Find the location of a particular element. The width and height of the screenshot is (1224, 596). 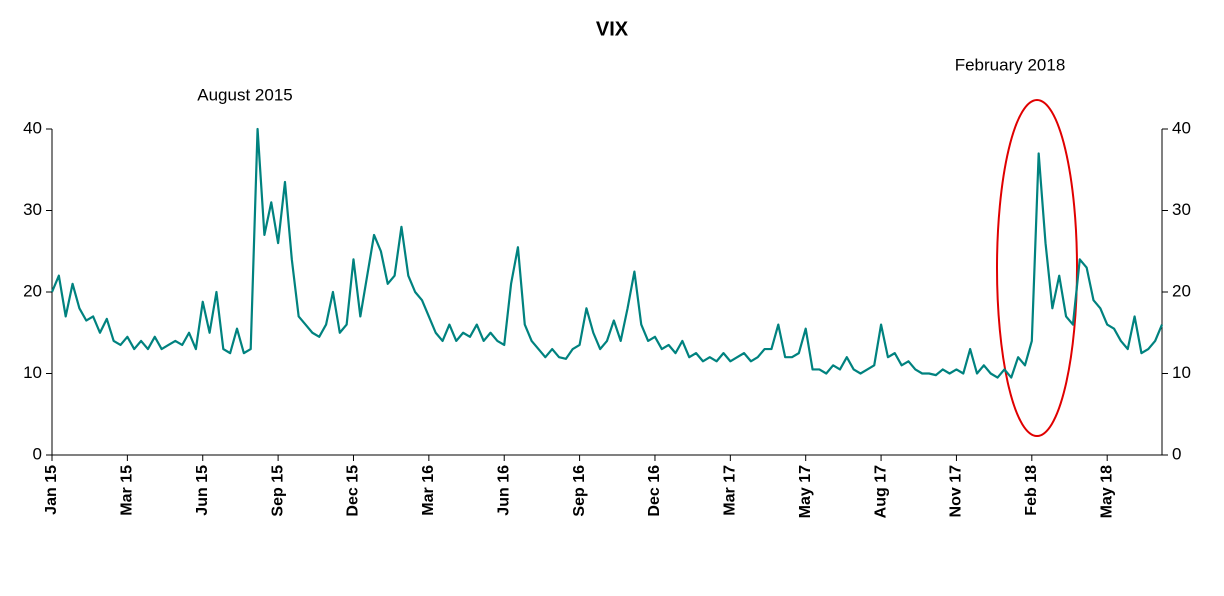

x-tick-label: Jan 15 is located at coordinates (51, 490).